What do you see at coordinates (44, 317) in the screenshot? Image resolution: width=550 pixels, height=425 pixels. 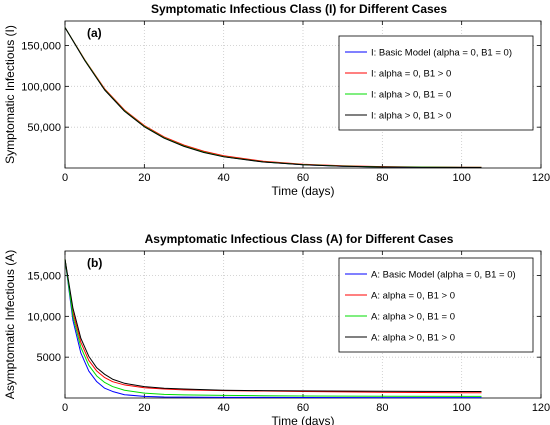 I see `y-tick-label: 10,000` at bounding box center [44, 317].